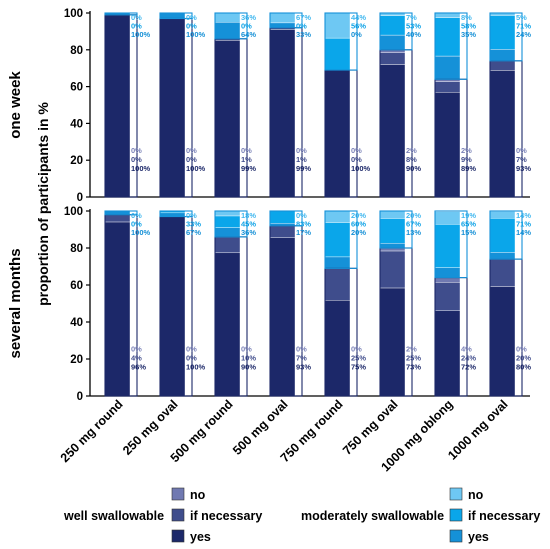  I want to click on y-tick-label: 80, so click(76, 249).